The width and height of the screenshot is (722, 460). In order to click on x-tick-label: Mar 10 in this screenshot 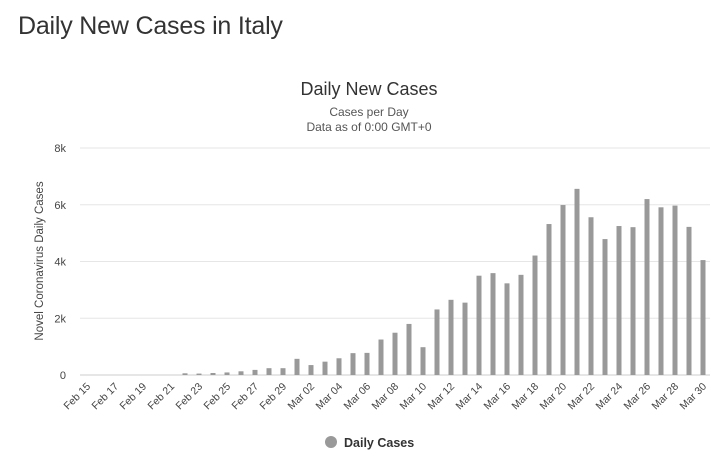, I will do `click(414, 397)`.